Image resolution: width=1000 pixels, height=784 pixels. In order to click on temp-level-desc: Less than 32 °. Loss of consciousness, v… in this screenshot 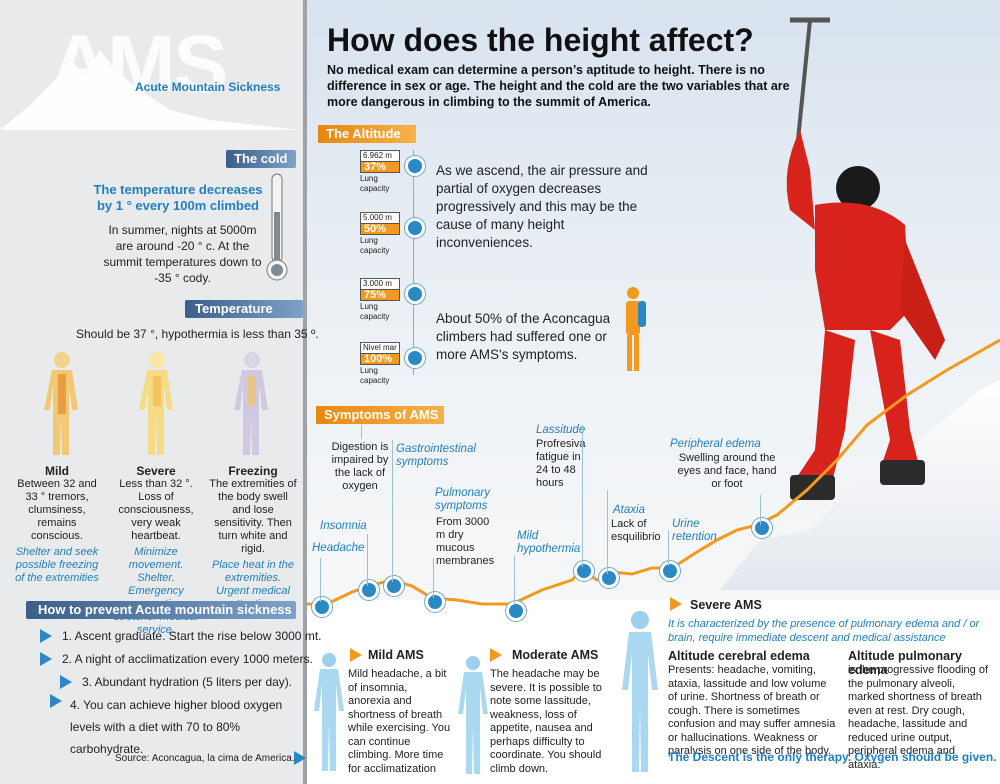, I will do `click(156, 510)`.